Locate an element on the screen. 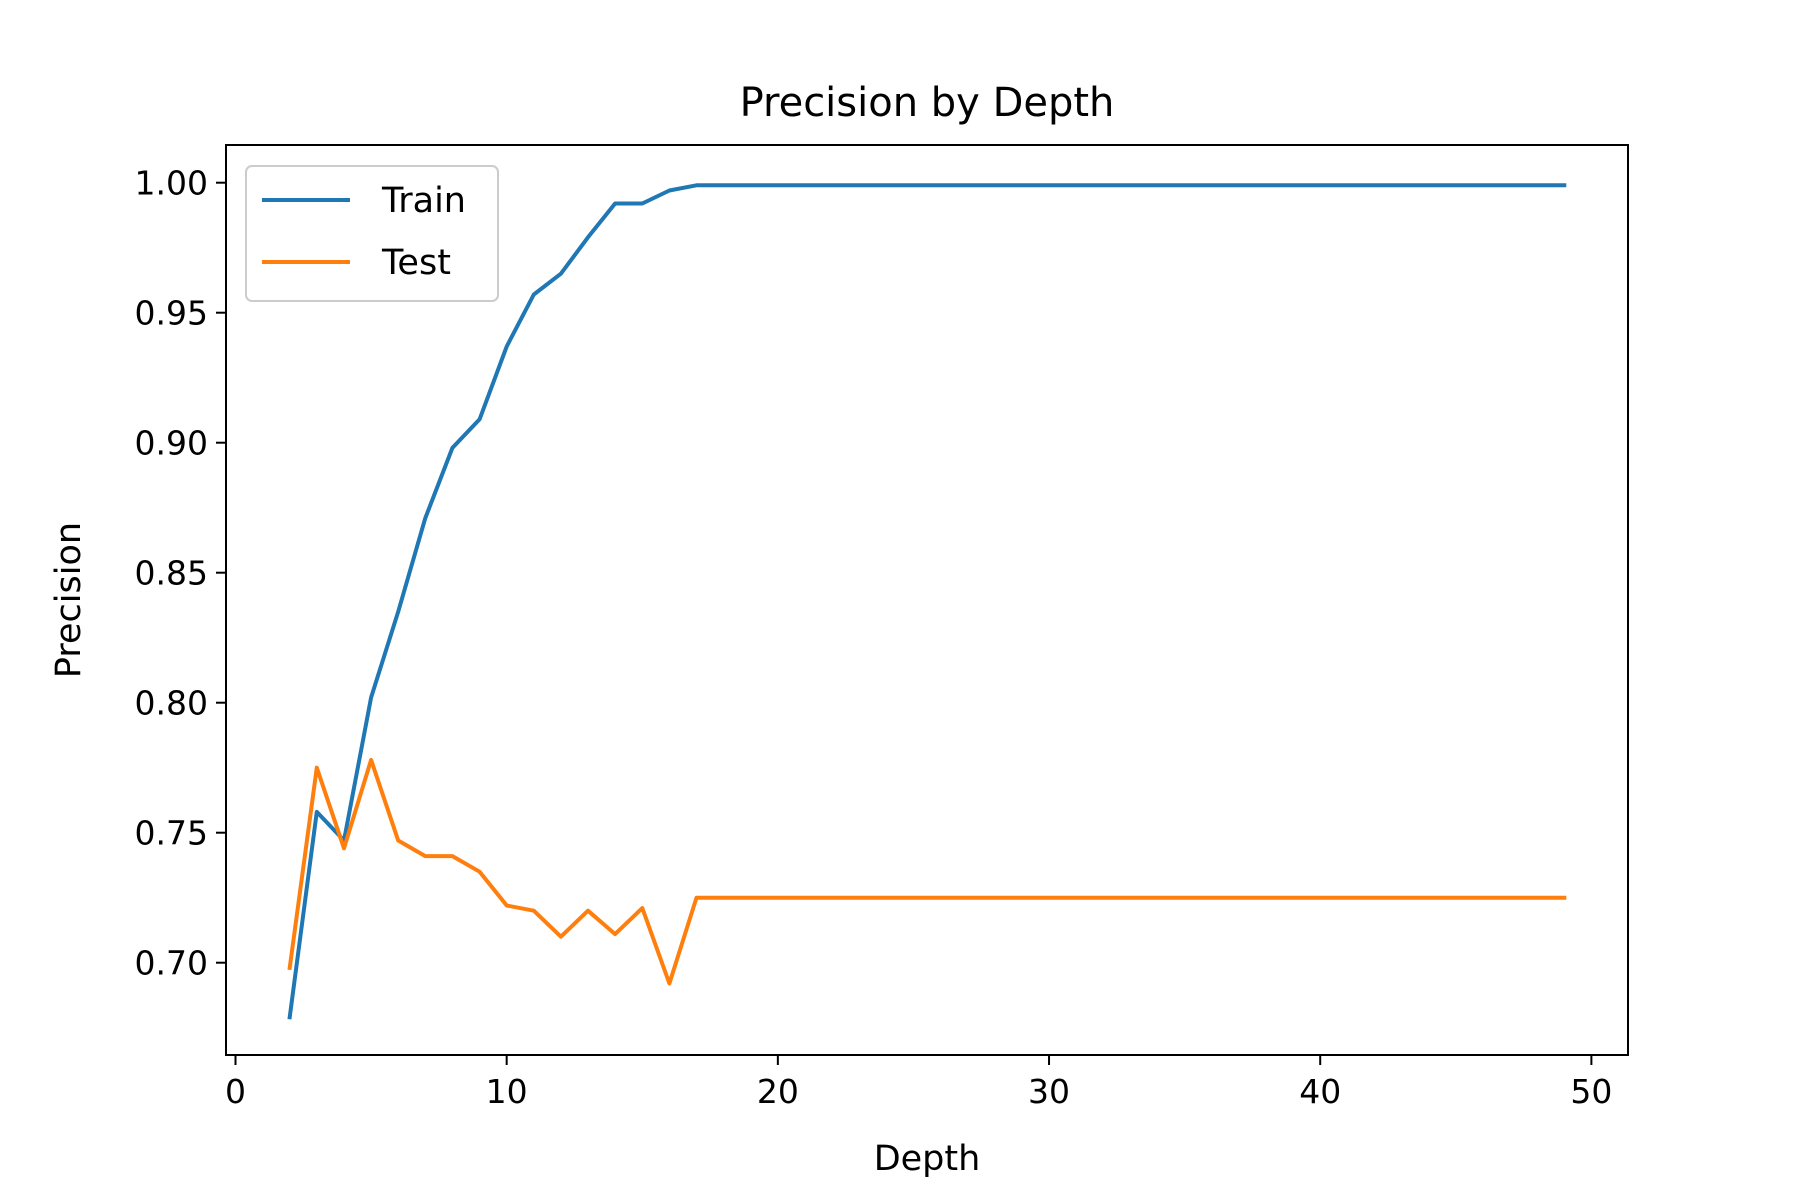  x-tick-label: 10 is located at coordinates (507, 1091).